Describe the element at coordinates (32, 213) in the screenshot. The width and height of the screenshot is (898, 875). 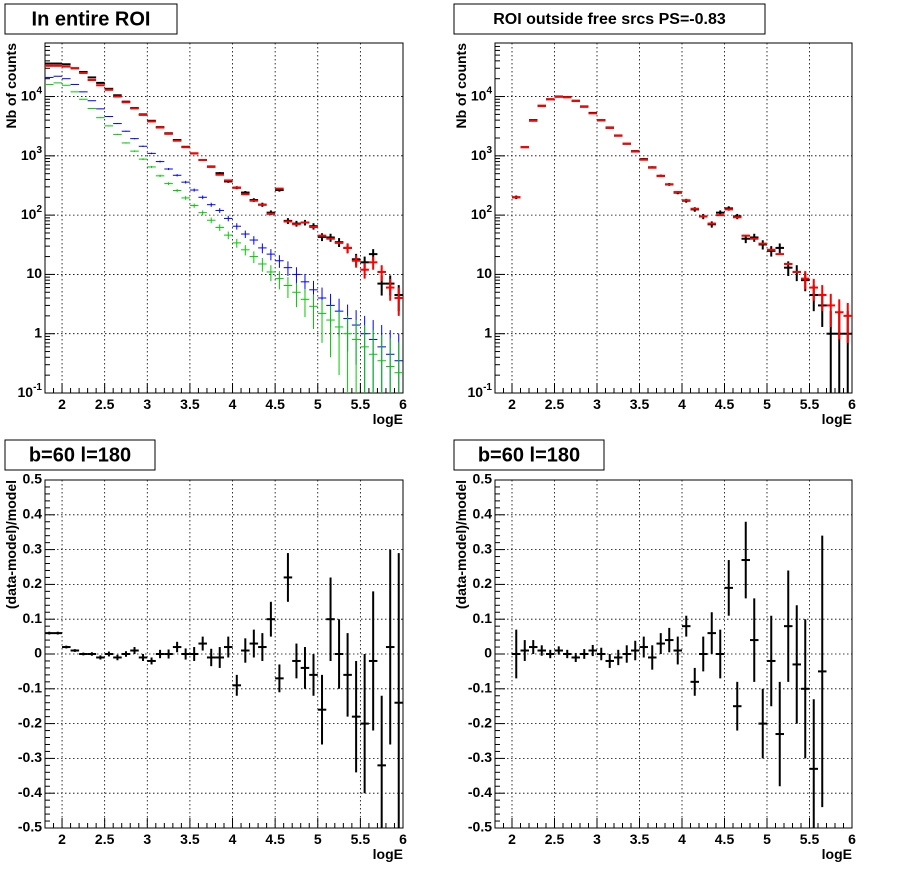
I see `y-tick-label: 10²` at that location.